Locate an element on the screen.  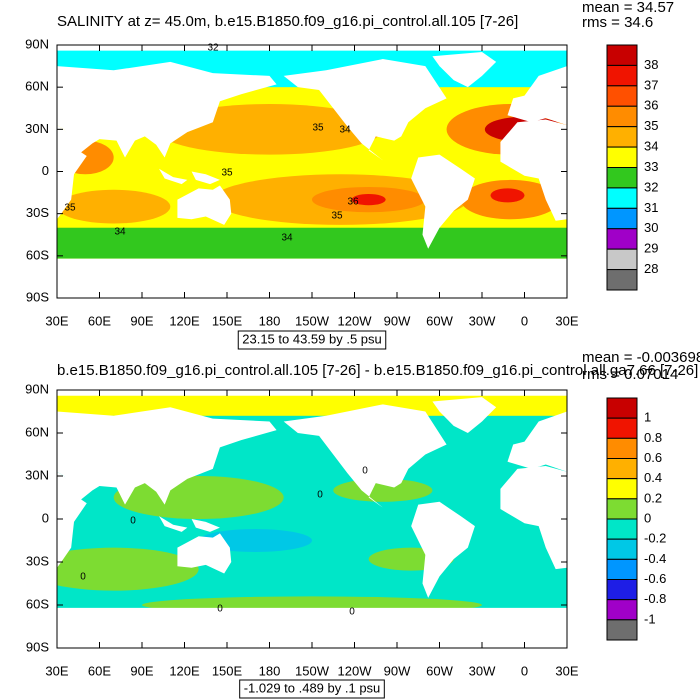
lat-label: 60N is located at coordinates (37, 86).